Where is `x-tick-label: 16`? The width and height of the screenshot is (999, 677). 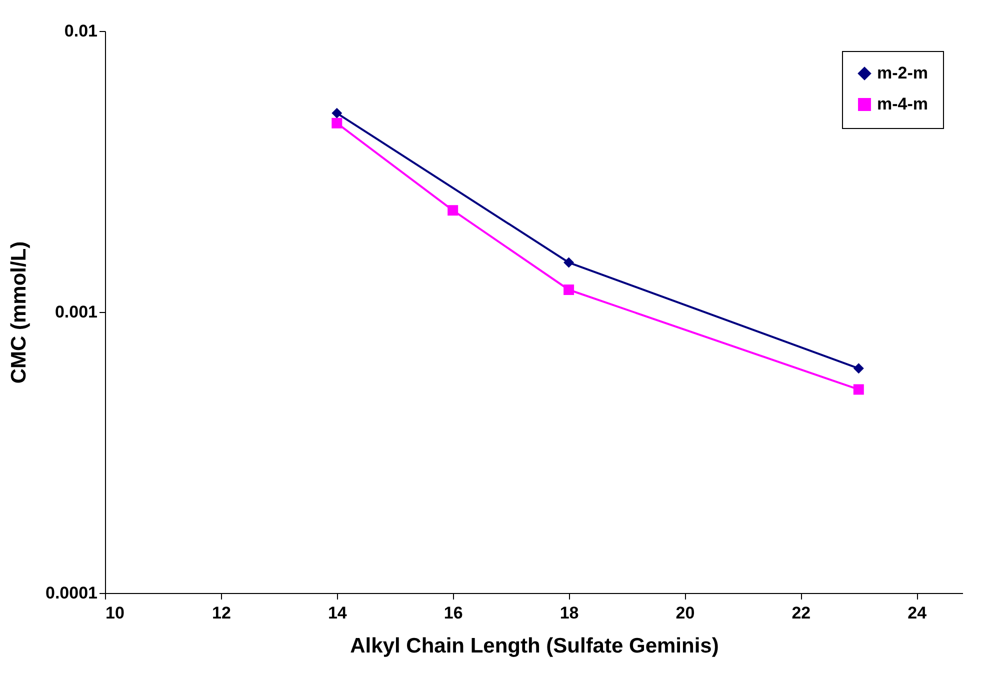
x-tick-label: 16 is located at coordinates (453, 613).